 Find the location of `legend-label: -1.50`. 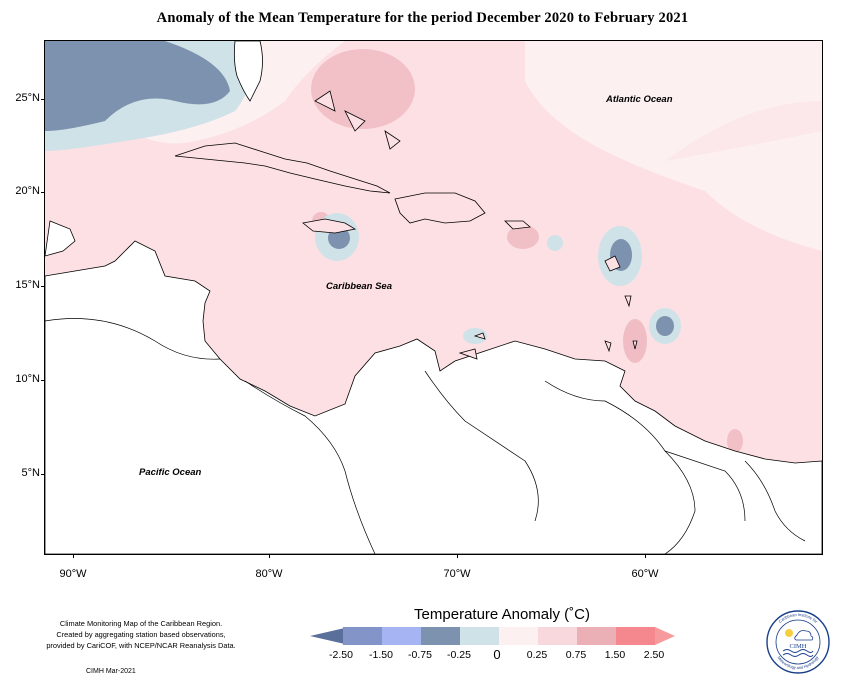

legend-label: -1.50 is located at coordinates (381, 655).